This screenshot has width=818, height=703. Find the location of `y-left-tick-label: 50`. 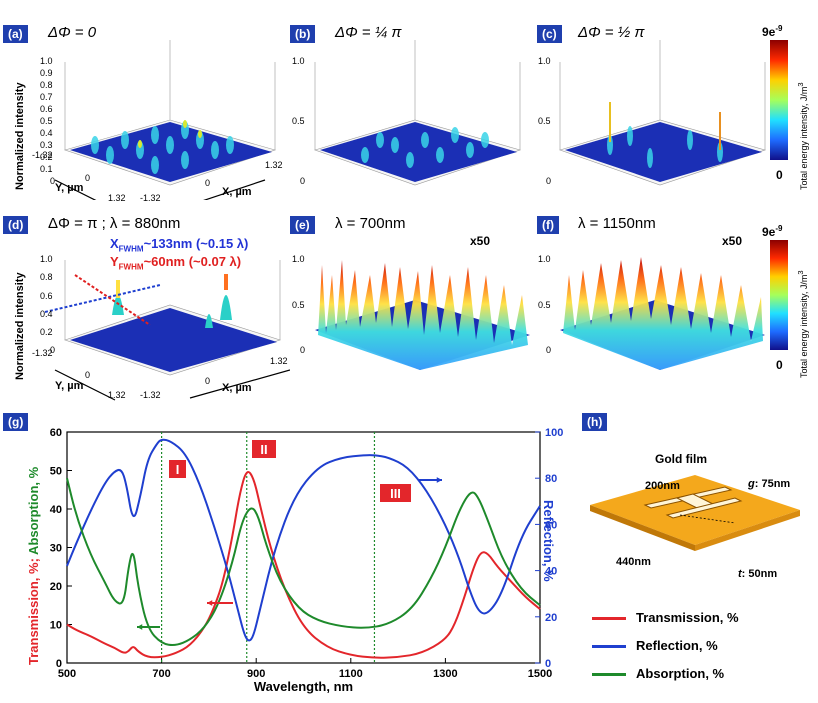

y-left-tick-label: 50 is located at coordinates (56, 472).